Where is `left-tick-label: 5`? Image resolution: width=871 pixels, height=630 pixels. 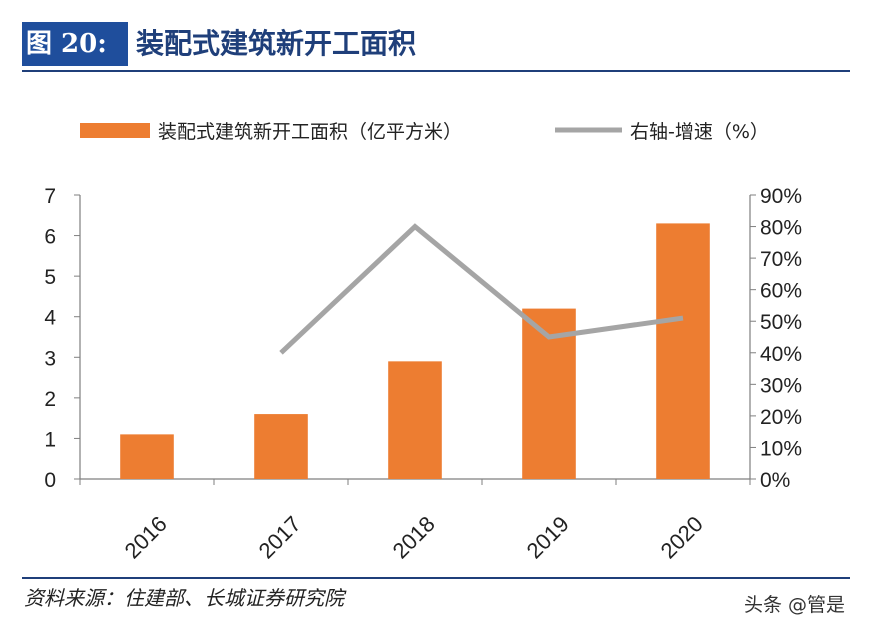 left-tick-label: 5 is located at coordinates (50, 277).